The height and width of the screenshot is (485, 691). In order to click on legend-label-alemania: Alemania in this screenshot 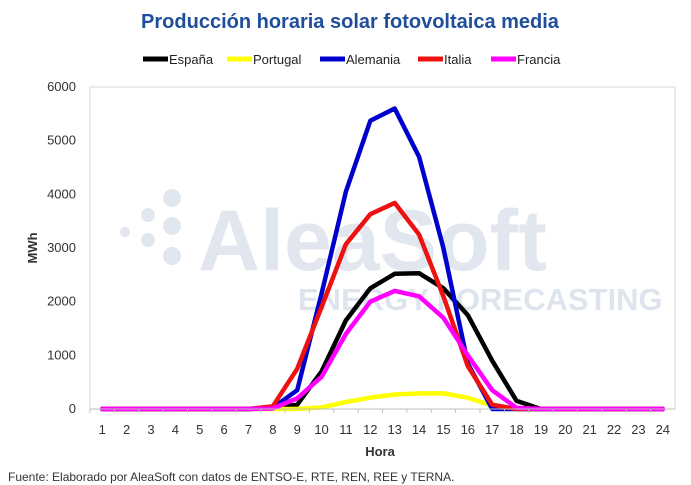, I will do `click(373, 59)`.